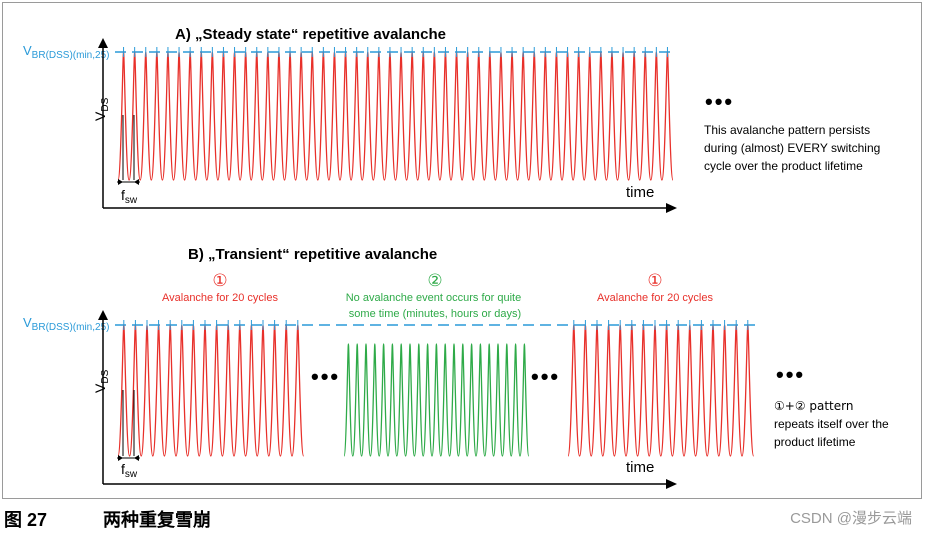 The width and height of the screenshot is (926, 533). I want to click on panel-a-waveform, so click(395, 116).